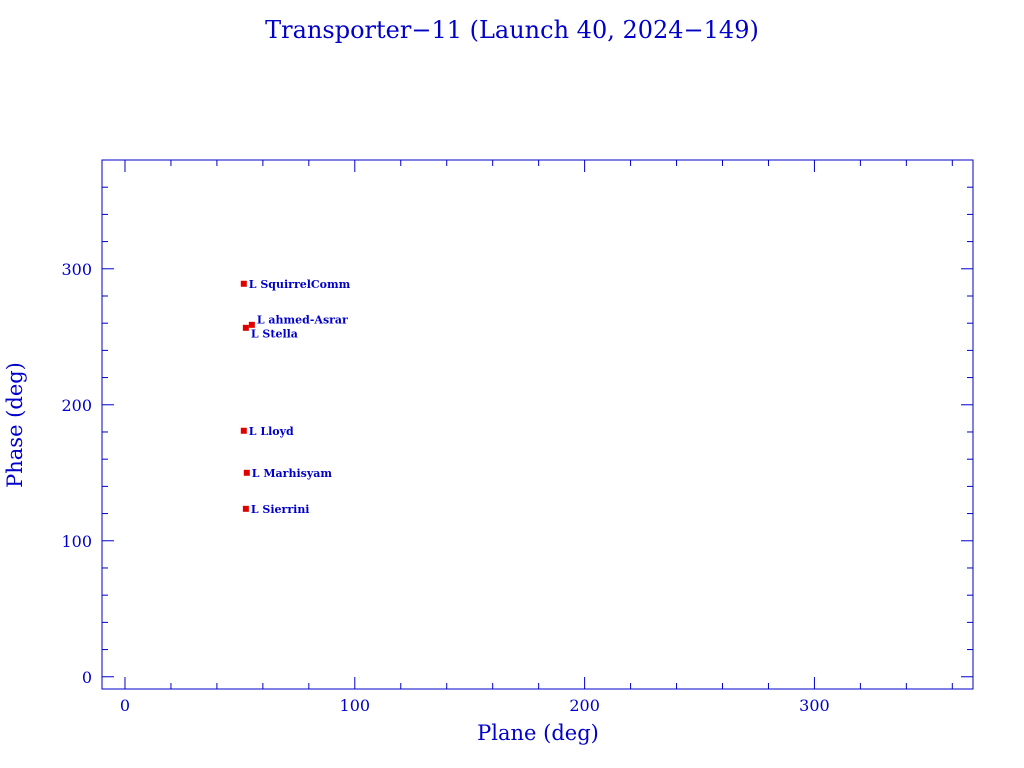 This screenshot has height=768, width=1024. What do you see at coordinates (302, 319) in the screenshot?
I see `point-label: L ahmed-Asrar` at bounding box center [302, 319].